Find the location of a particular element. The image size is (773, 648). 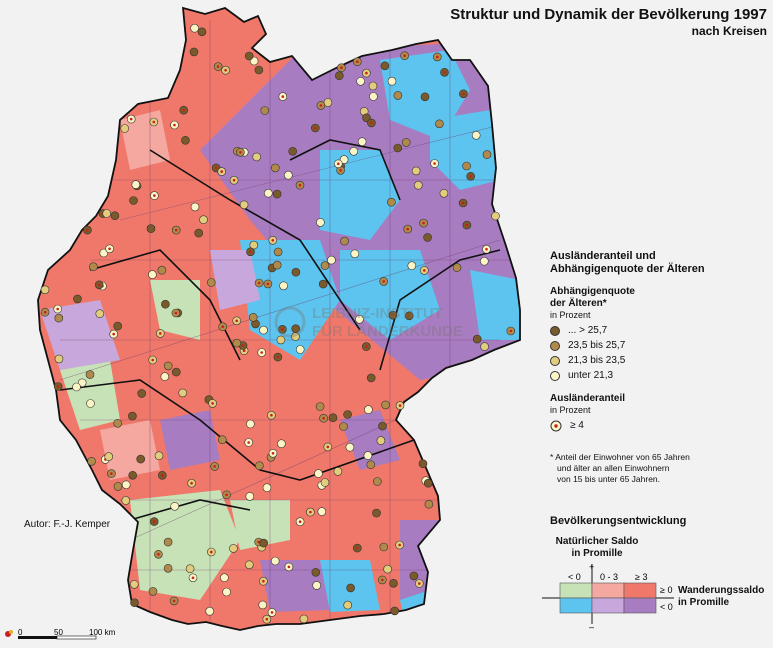

scale-label-50: 50 is located at coordinates (58, 632).